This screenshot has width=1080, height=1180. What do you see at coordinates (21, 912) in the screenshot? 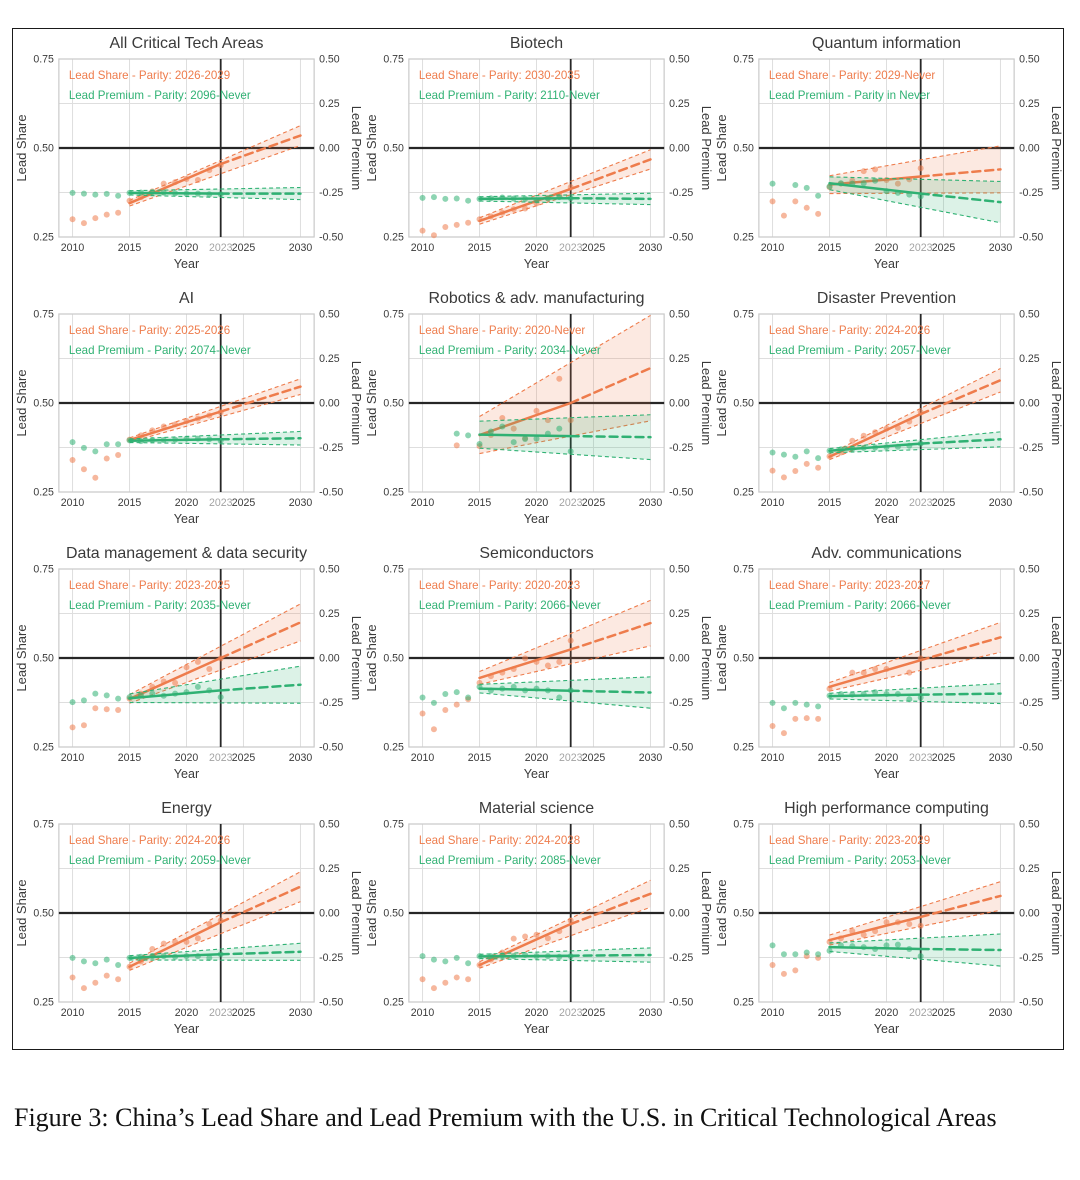
I see `left-axis-label: Lead Share` at bounding box center [21, 912].